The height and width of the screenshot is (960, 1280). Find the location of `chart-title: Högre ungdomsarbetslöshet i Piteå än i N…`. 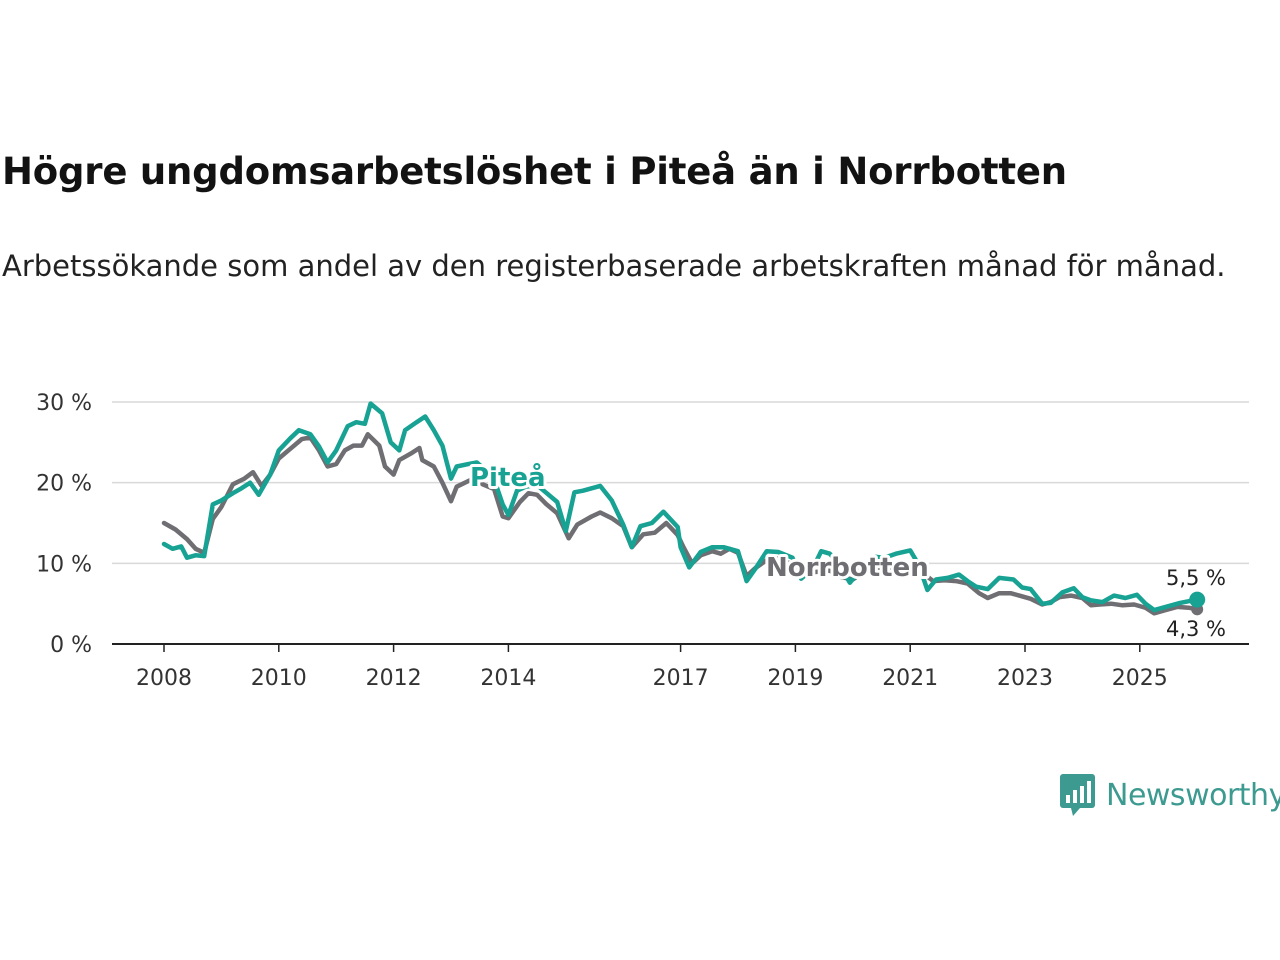

chart-title: Högre ungdomsarbetslöshet i Piteå än i N… is located at coordinates (534, 171).